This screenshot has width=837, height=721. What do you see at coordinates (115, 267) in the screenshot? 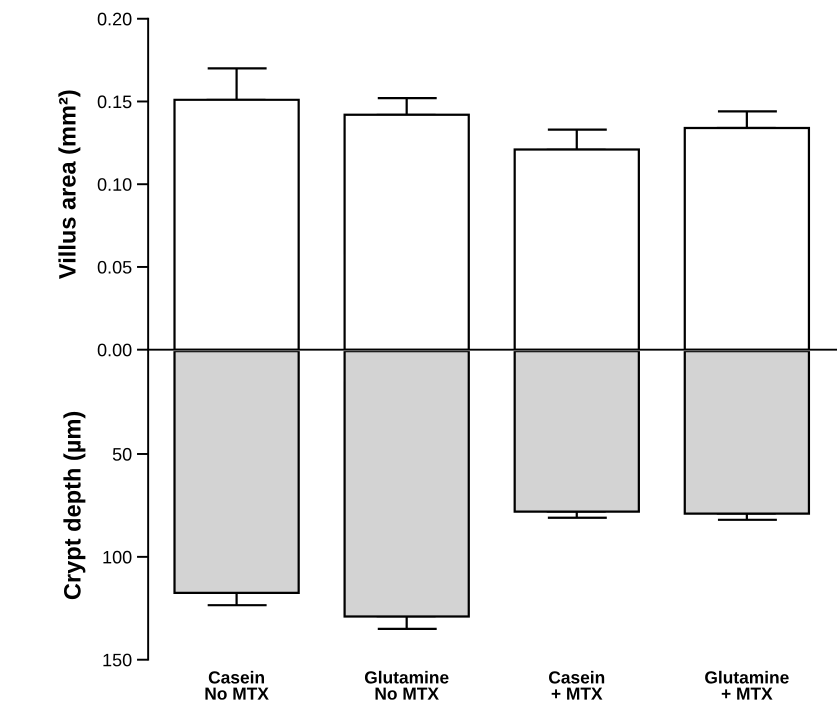
I see `y-tick-label: 0.05` at bounding box center [115, 267].